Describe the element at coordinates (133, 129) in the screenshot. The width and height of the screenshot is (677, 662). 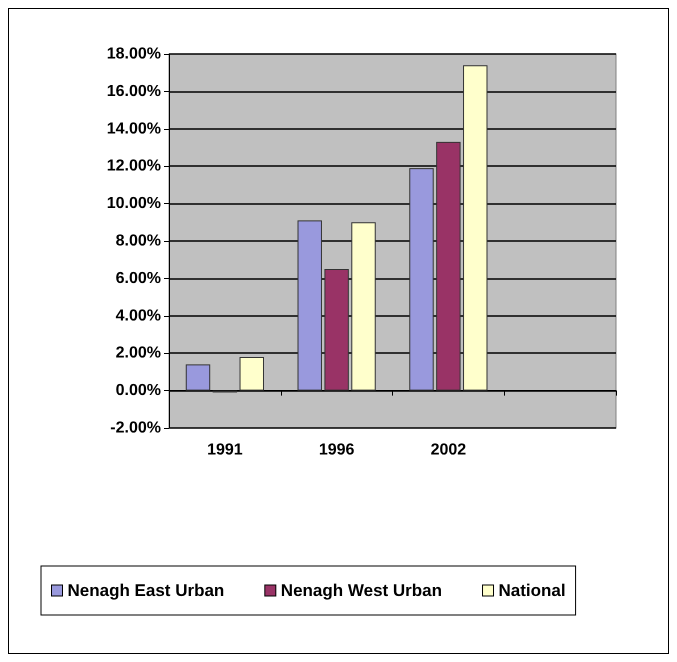
I see `y-tick-label: 14.00%` at that location.